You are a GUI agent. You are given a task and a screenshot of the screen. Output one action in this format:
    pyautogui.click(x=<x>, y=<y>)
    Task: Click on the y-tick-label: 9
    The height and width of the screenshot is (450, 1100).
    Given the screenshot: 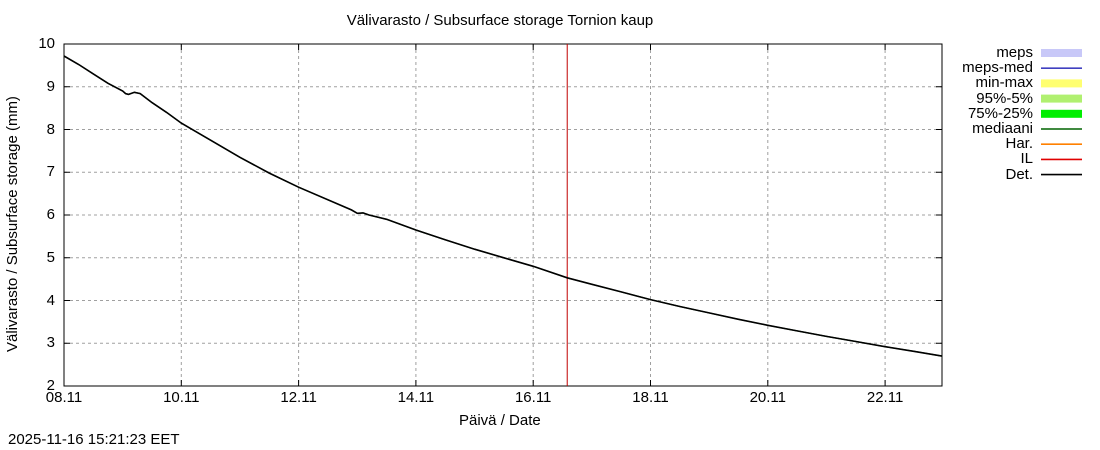 What is the action you would take?
    pyautogui.click(x=50, y=86)
    